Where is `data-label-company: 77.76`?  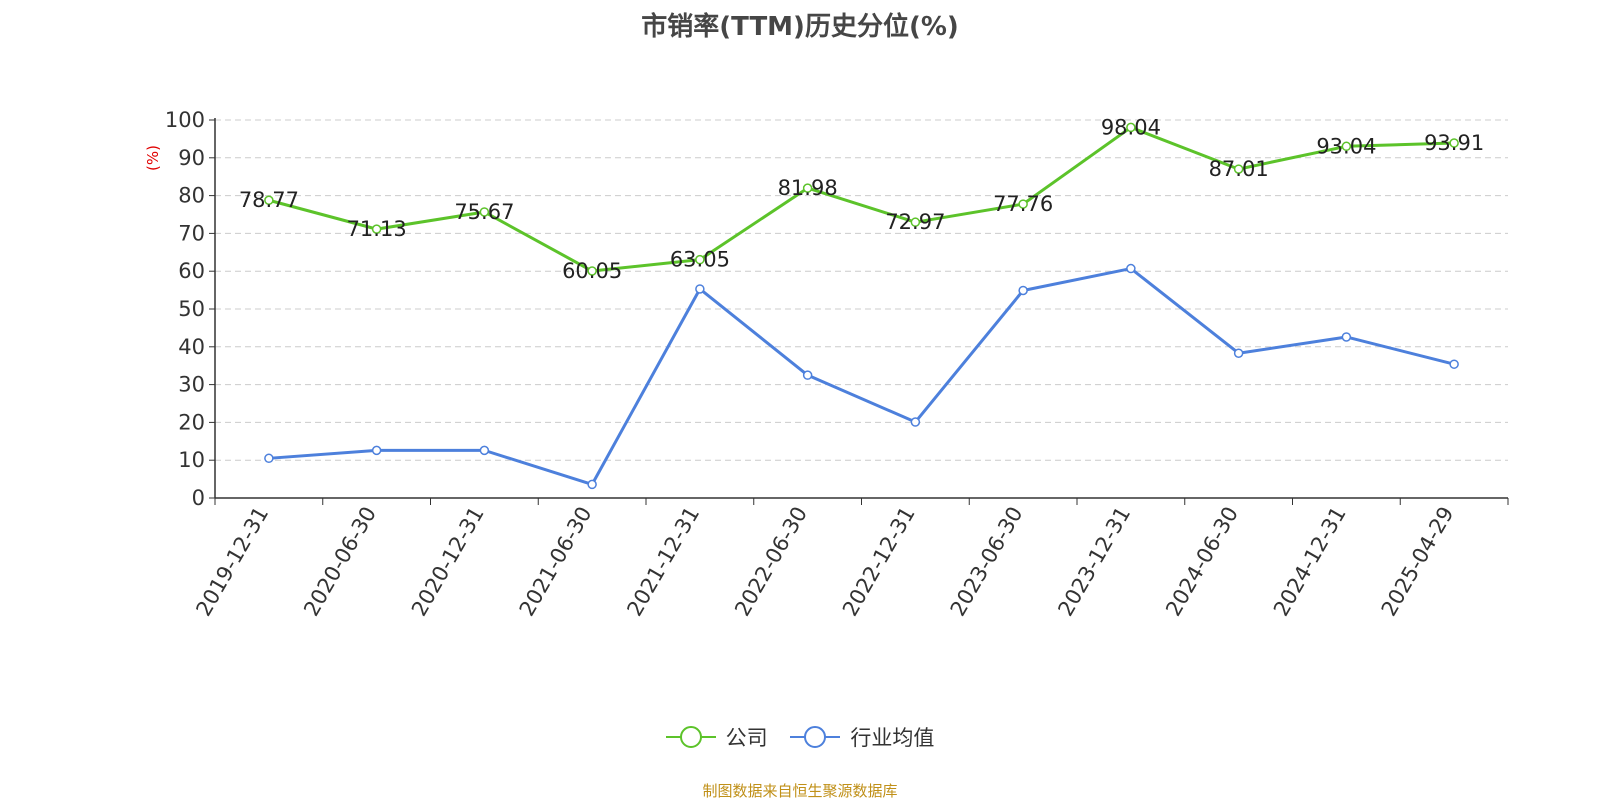
data-label-company: 77.76 is located at coordinates (1023, 204).